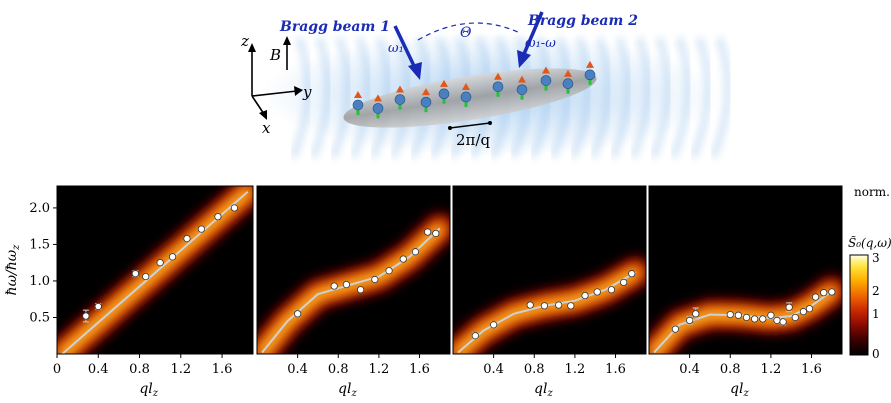  I want to click on bragg-beam-2-arrow, so click(530, 39).